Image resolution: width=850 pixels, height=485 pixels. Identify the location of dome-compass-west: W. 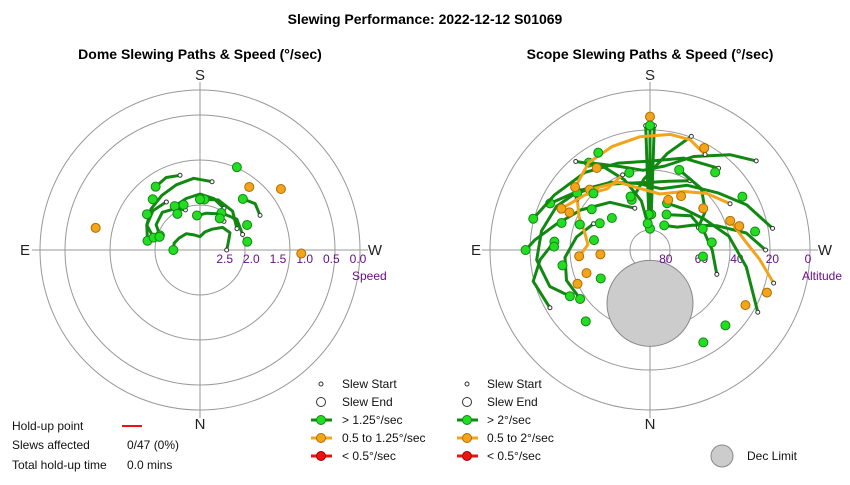
(375, 250).